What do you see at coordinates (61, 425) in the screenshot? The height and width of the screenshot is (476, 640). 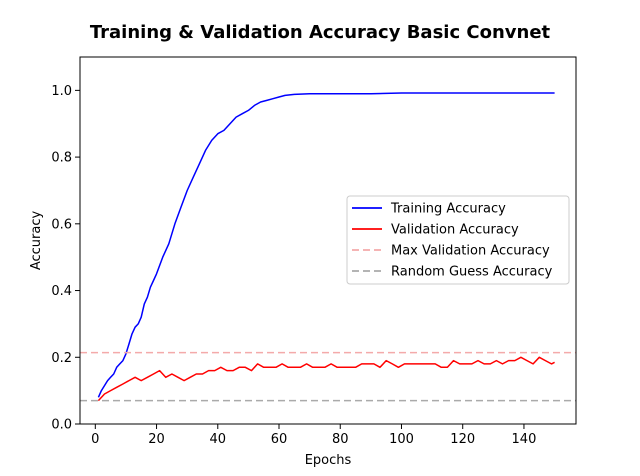 I see `y-tick-label: 0.0` at bounding box center [61, 425].